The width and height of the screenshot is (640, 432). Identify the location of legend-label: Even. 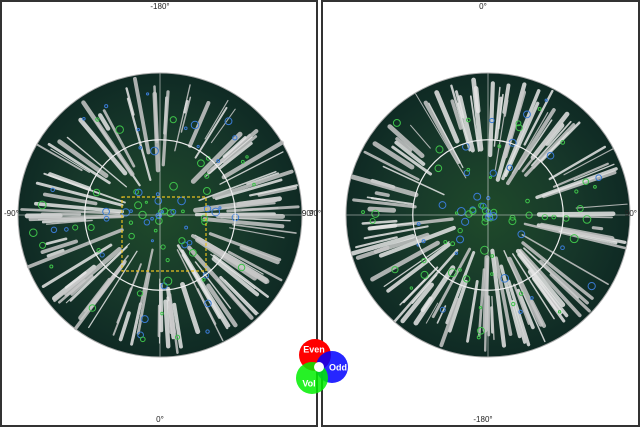
(314, 349).